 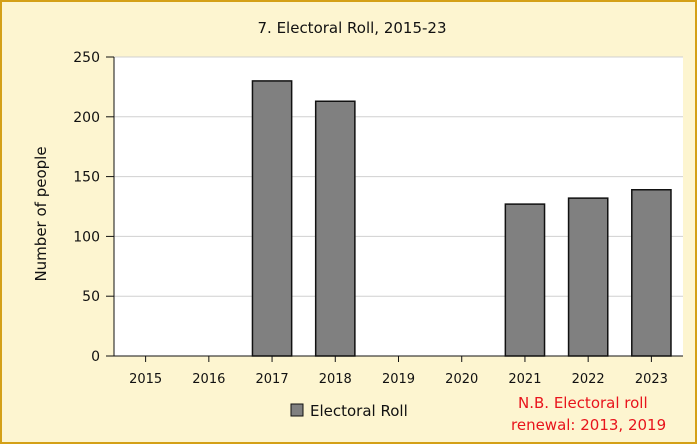 What do you see at coordinates (297, 410) in the screenshot?
I see `legend-swatch` at bounding box center [297, 410].